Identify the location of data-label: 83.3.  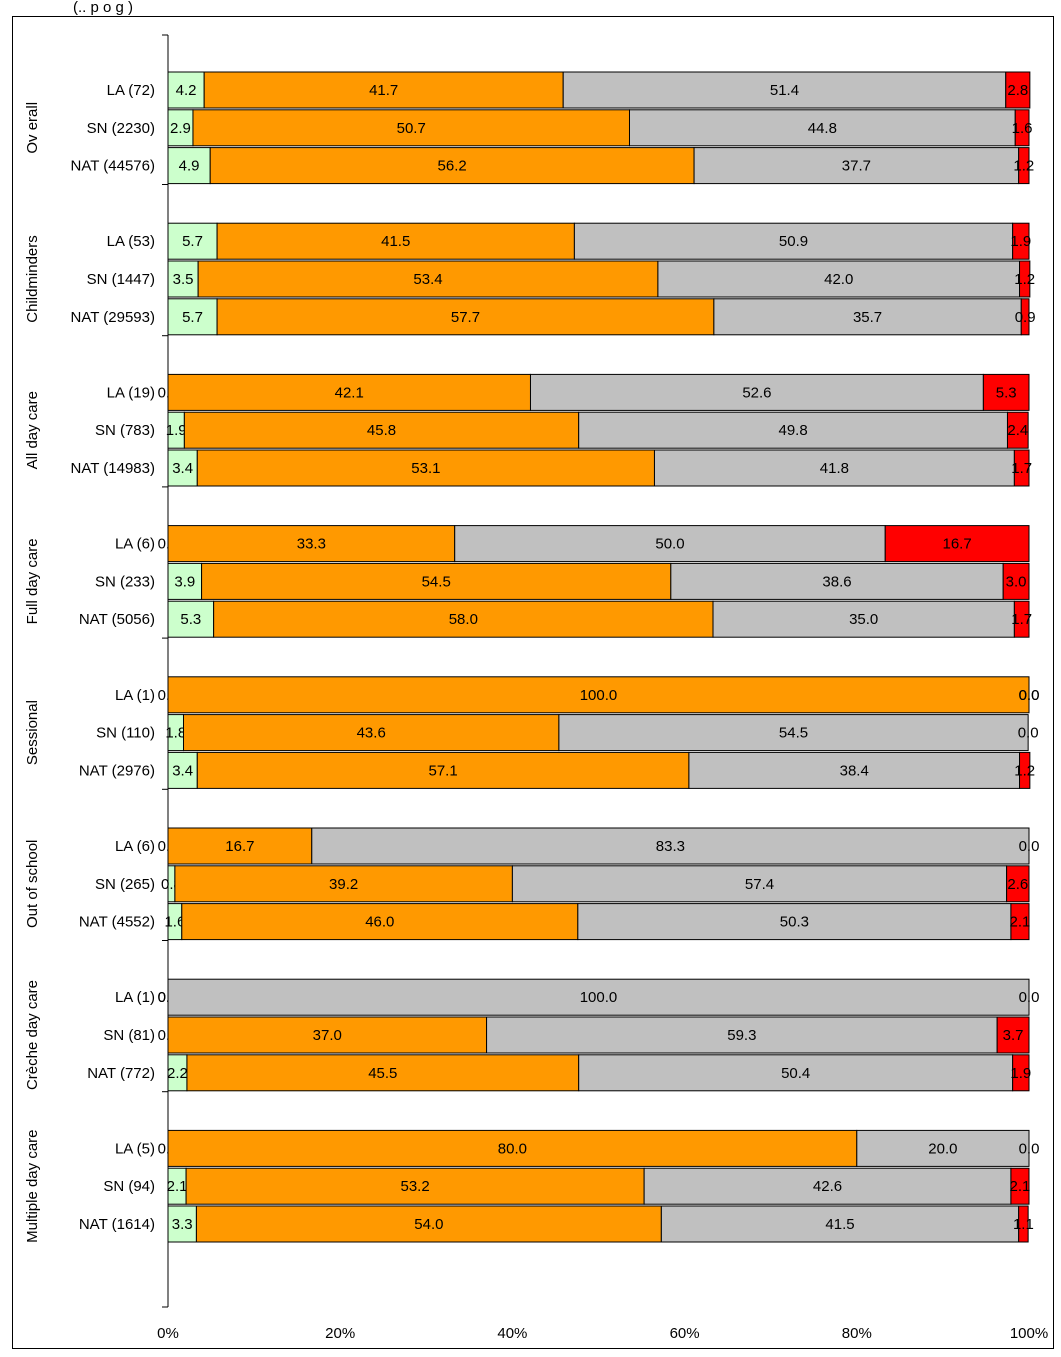
(670, 846).